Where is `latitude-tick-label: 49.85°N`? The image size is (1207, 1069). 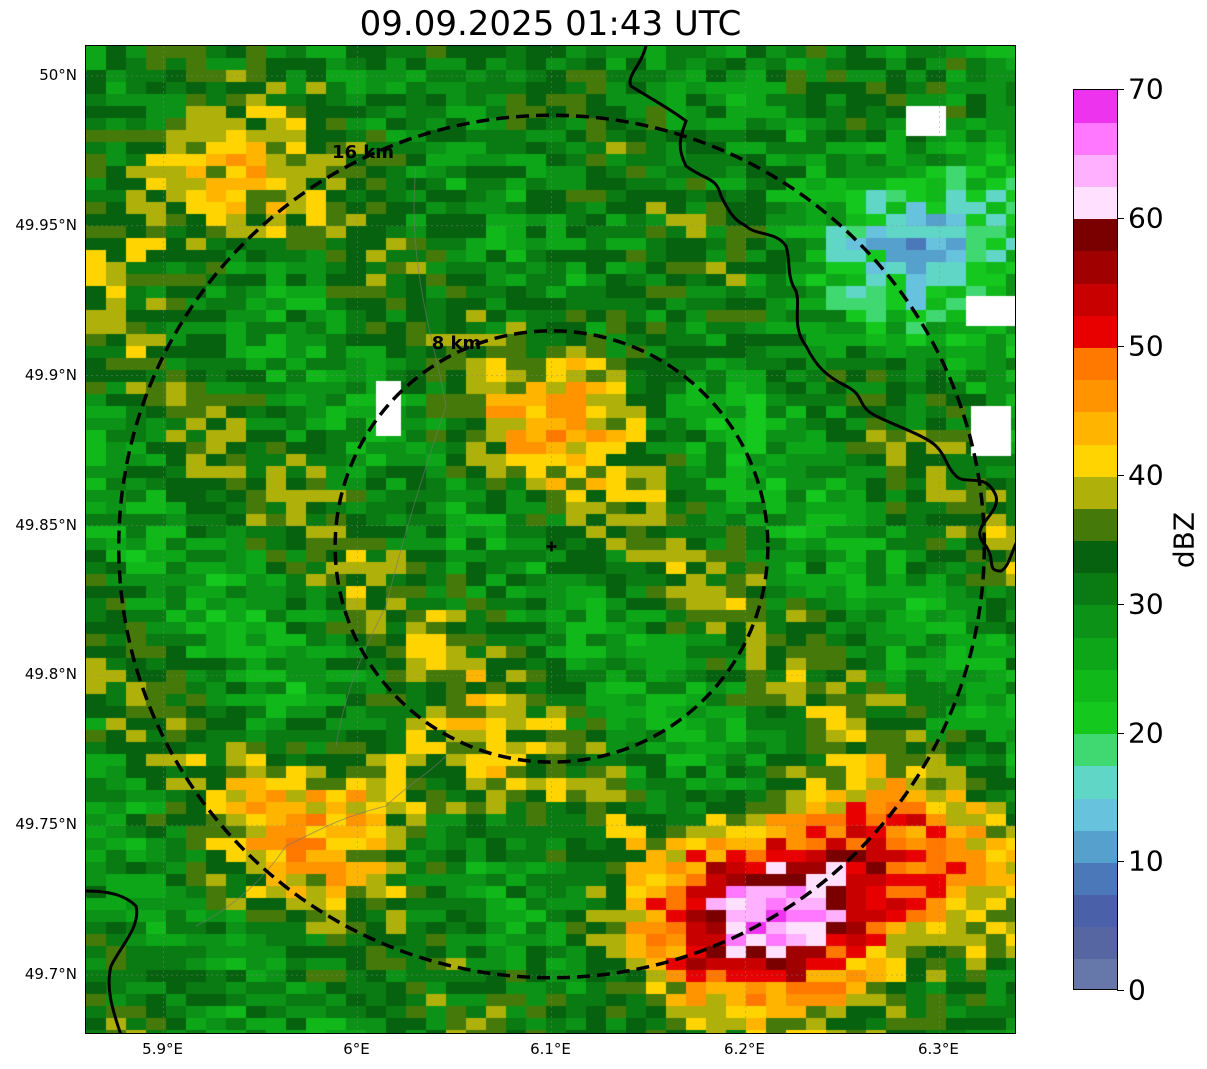
latitude-tick-label: 49.85°N is located at coordinates (46, 524).